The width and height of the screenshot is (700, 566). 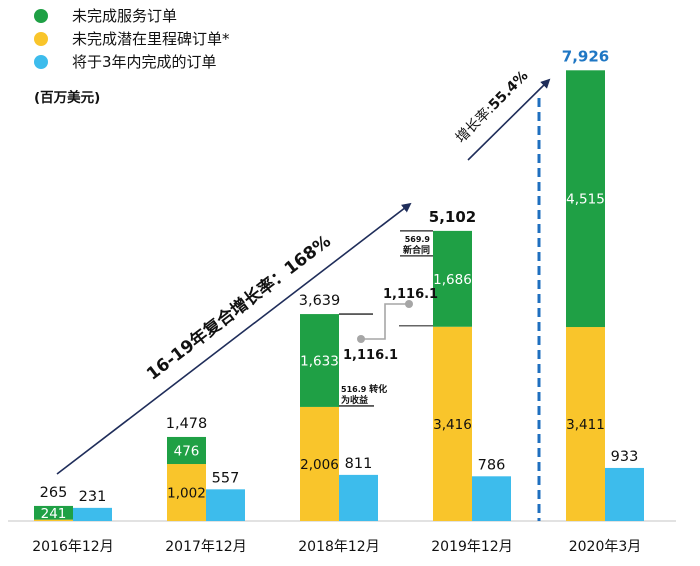 I want to click on data-label-three-year: 557, so click(x=226, y=478).